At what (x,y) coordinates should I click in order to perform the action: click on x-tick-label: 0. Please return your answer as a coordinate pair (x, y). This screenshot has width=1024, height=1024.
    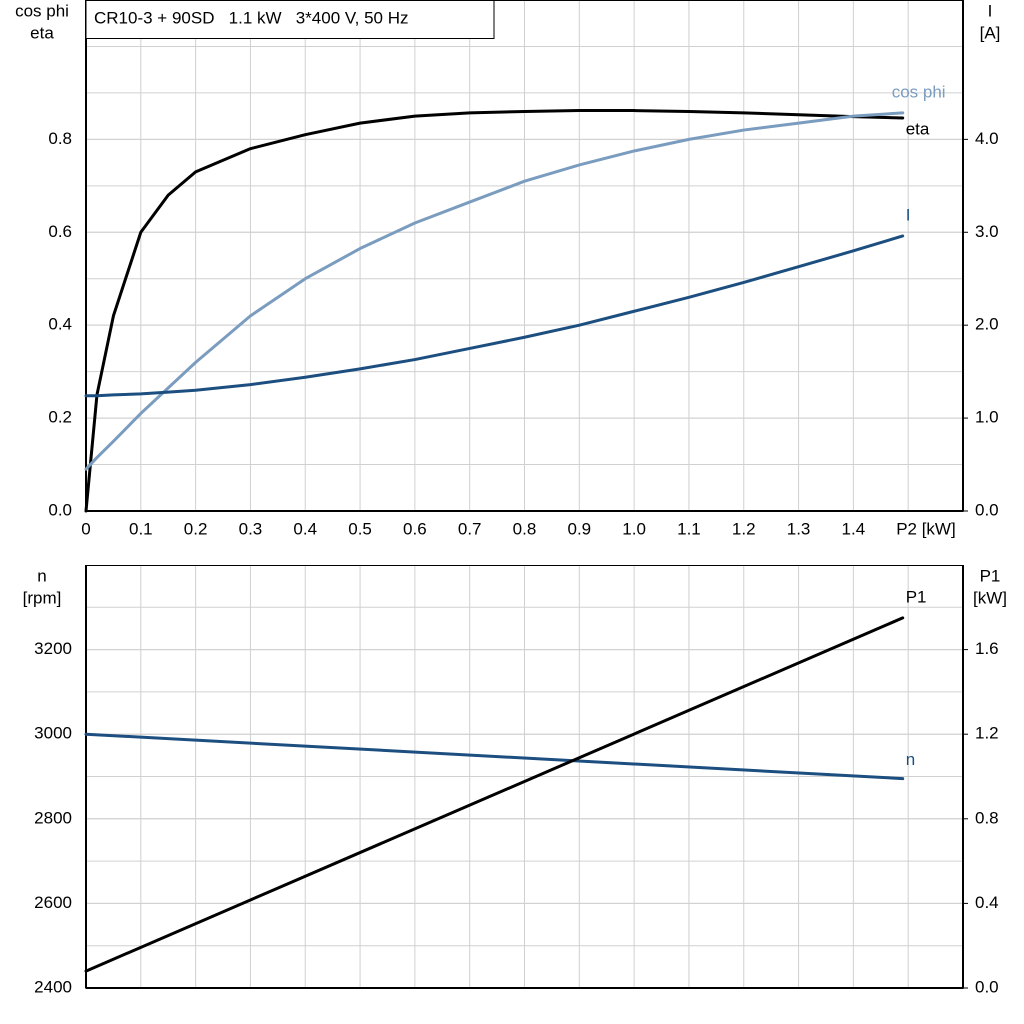
    Looking at the image, I should click on (85, 528).